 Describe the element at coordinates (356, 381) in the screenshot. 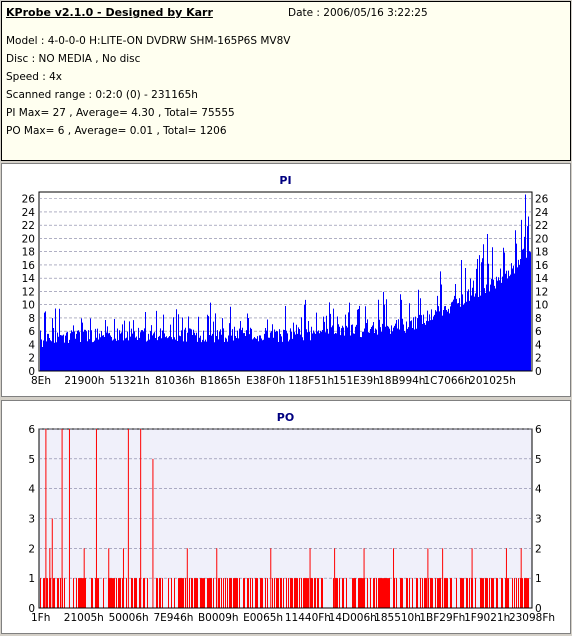

I see `x-tick-label: 151E39h` at that location.